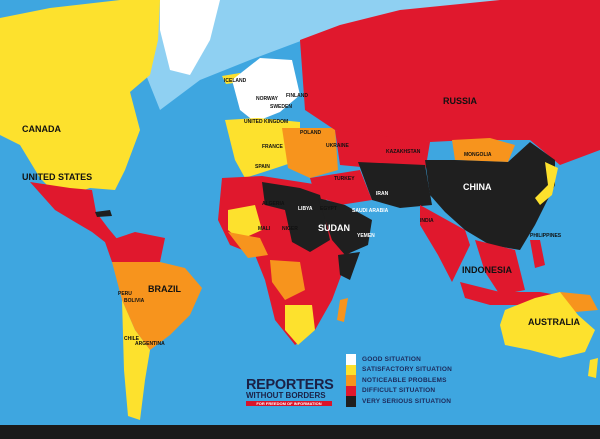  What do you see at coordinates (351, 359) in the screenshot?
I see `legend-swatch-good` at bounding box center [351, 359].